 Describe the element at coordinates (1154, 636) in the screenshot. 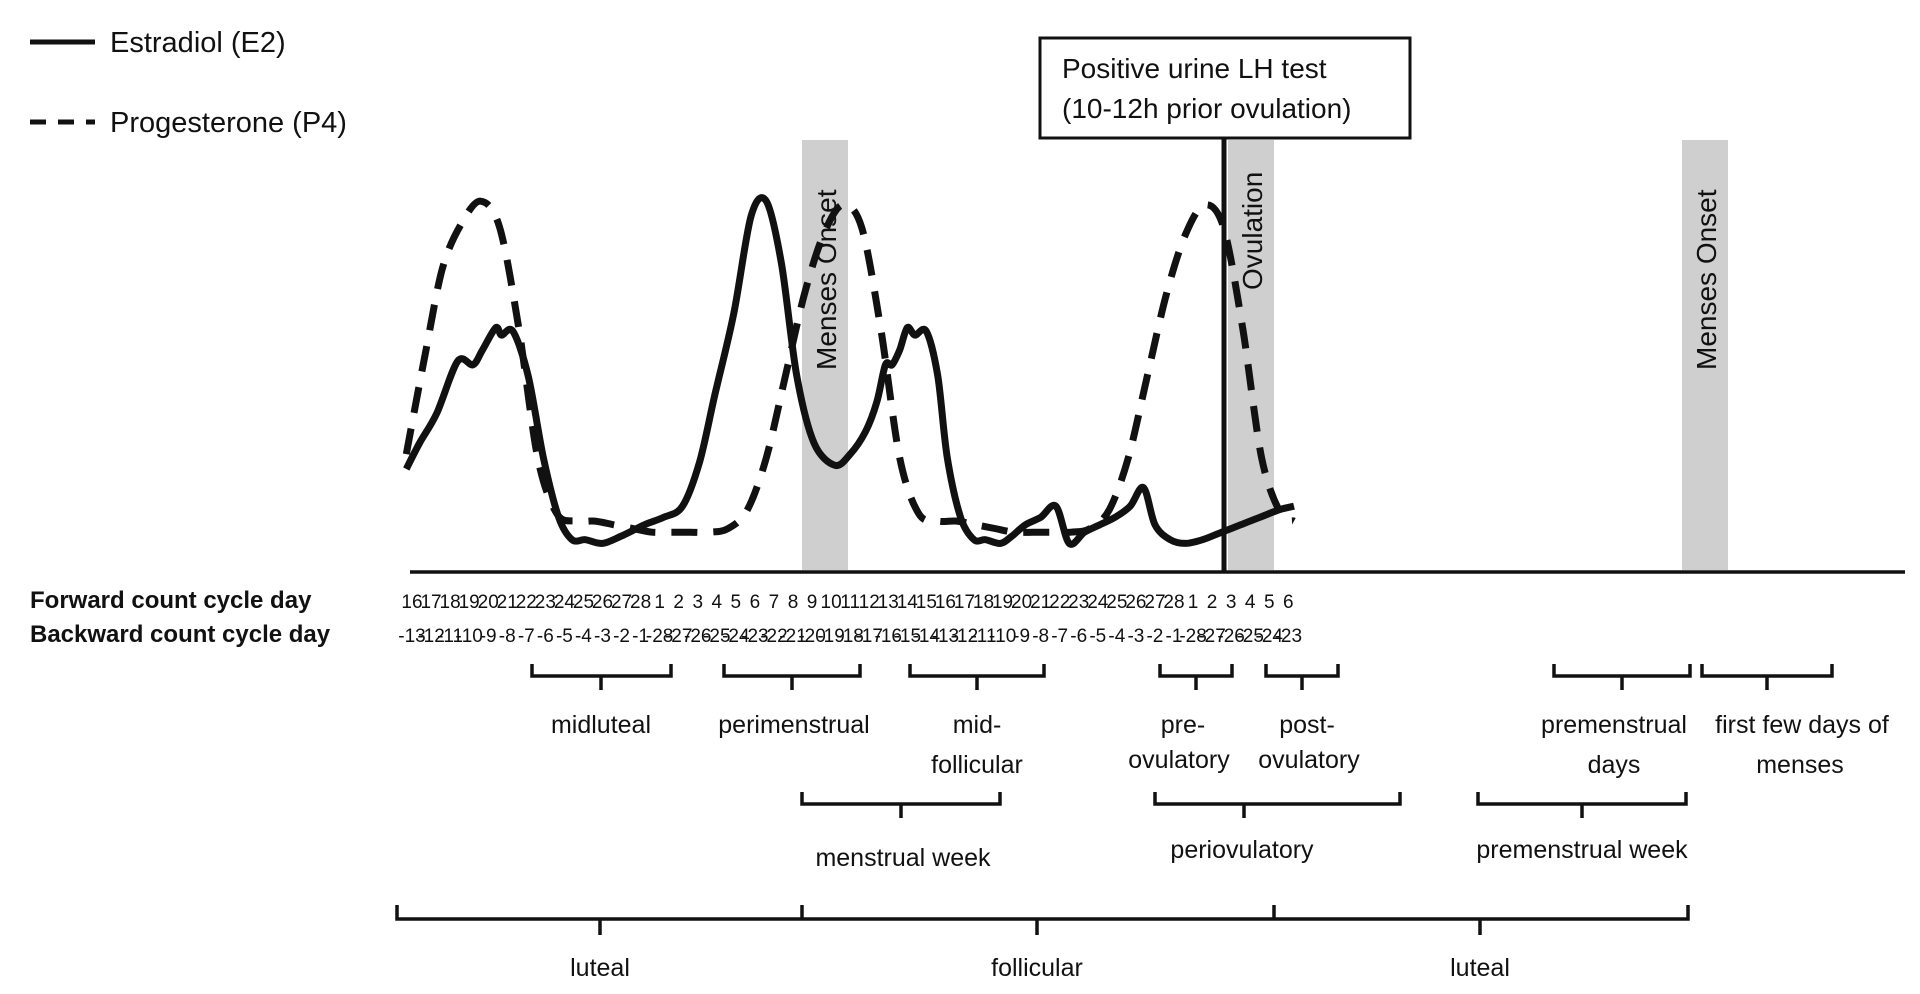

I see `backward-day-39: -2` at that location.